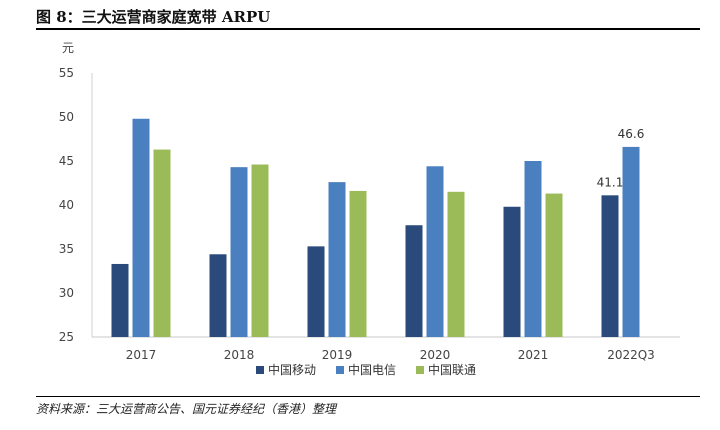  What do you see at coordinates (66, 161) in the screenshot?
I see `y-tick-label: 45` at bounding box center [66, 161].